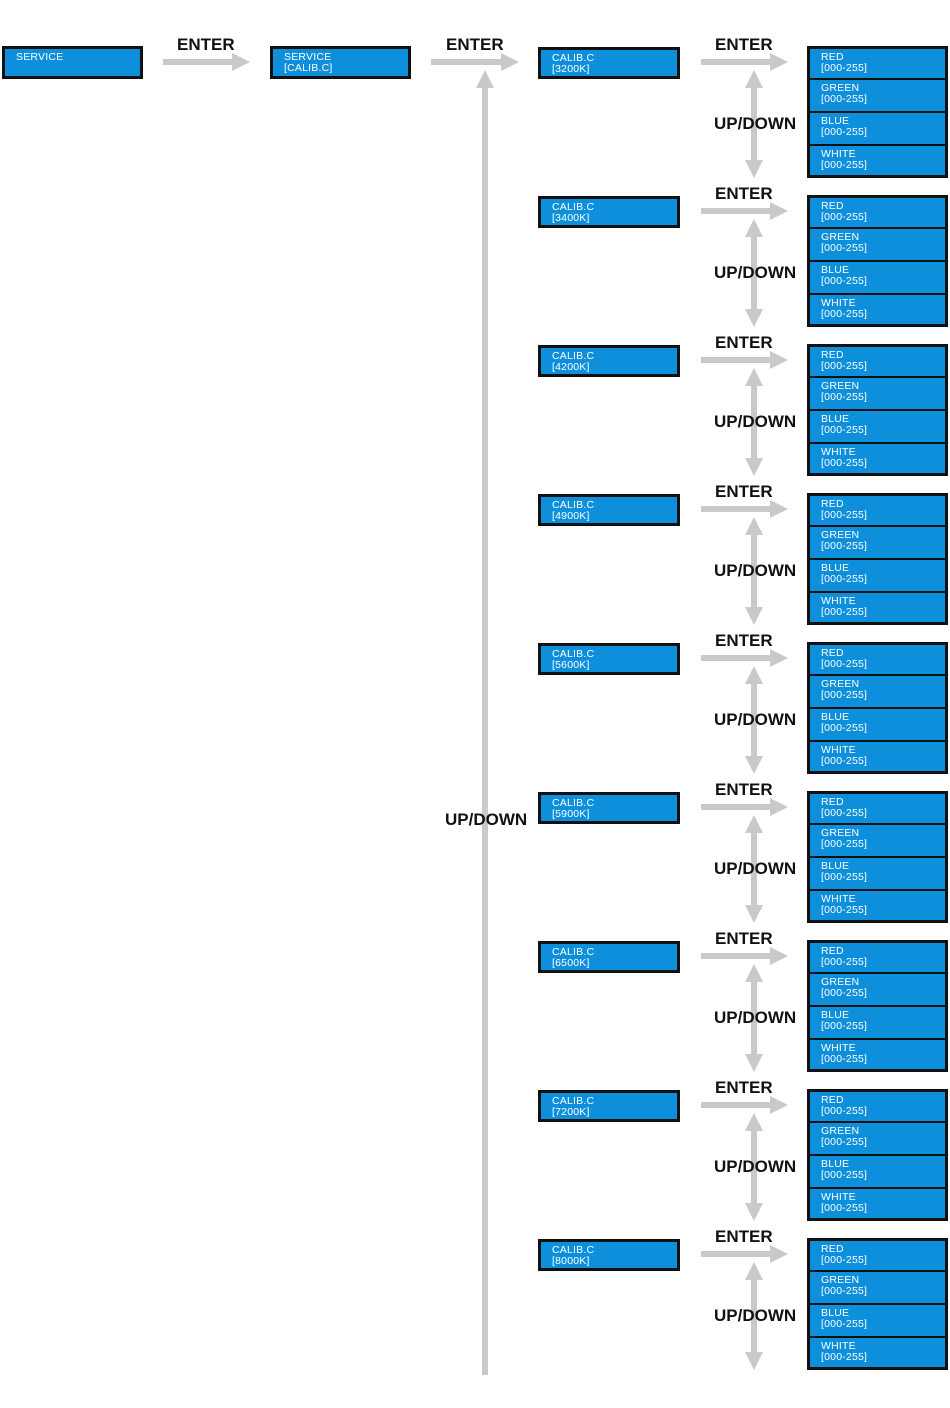 The height and width of the screenshot is (1408, 950). What do you see at coordinates (40, 57) in the screenshot?
I see `service-display-line1: SERVICE` at bounding box center [40, 57].